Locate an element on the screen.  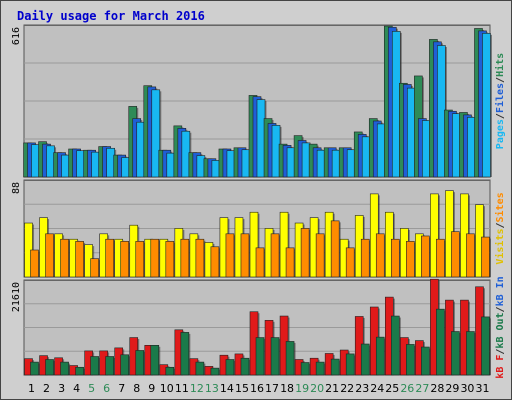
x-tick-label: 26 is located at coordinates (407, 388).